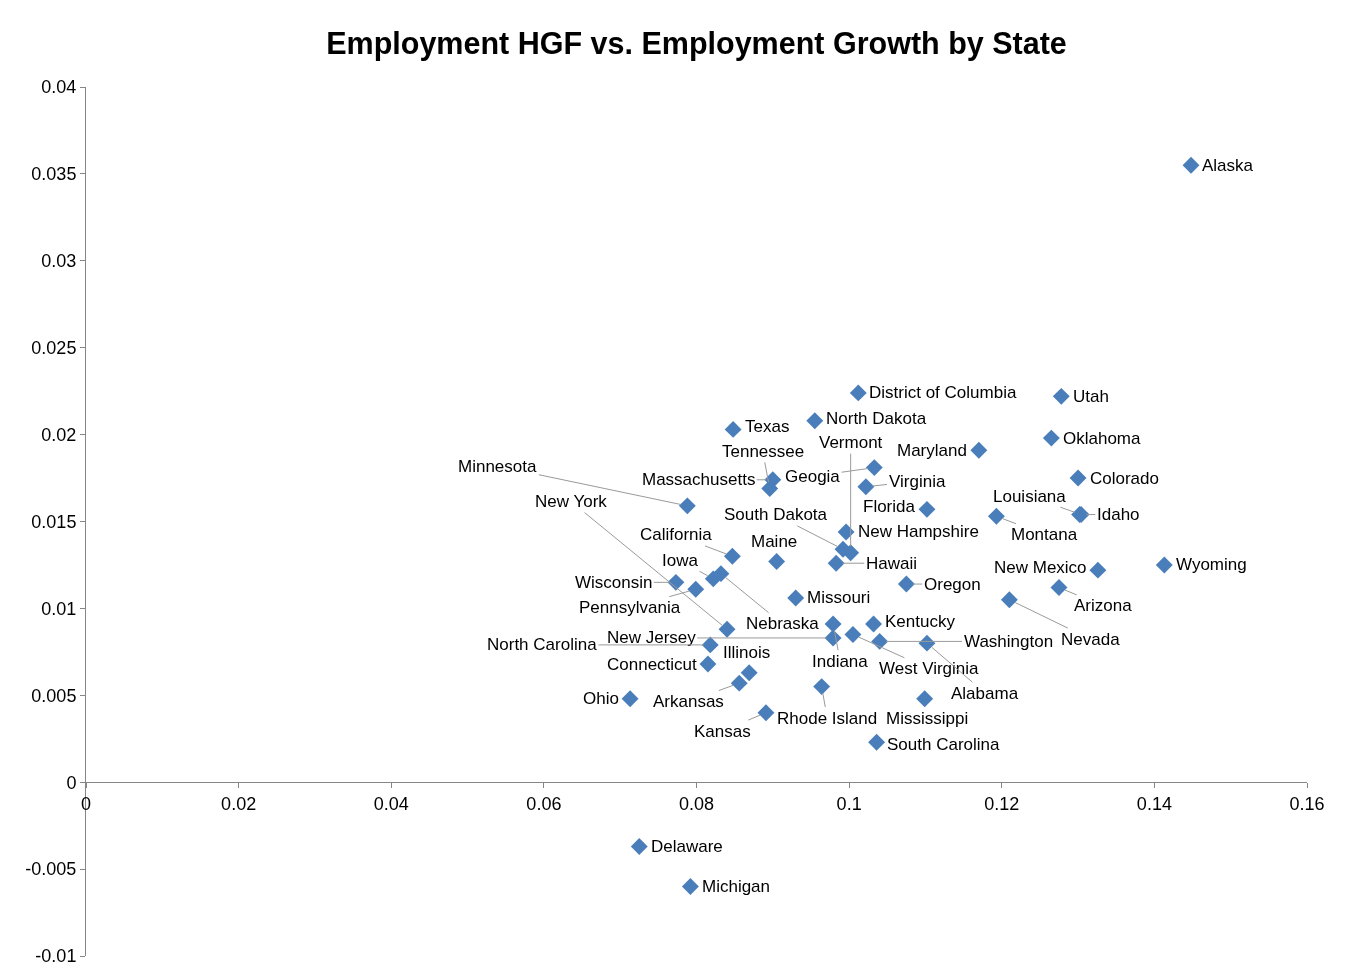 This screenshot has height=977, width=1345. What do you see at coordinates (239, 803) in the screenshot?
I see `x-tick-label: 0.02` at bounding box center [239, 803].